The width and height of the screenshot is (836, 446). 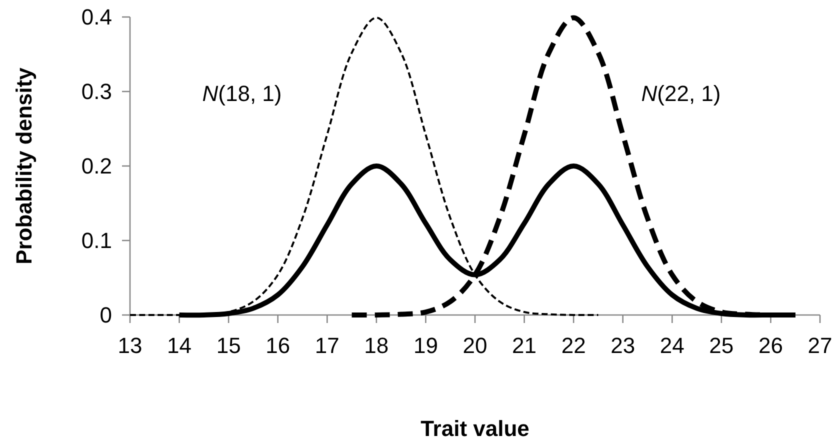 I want to click on x-tick-label: 26, so click(x=770, y=345).